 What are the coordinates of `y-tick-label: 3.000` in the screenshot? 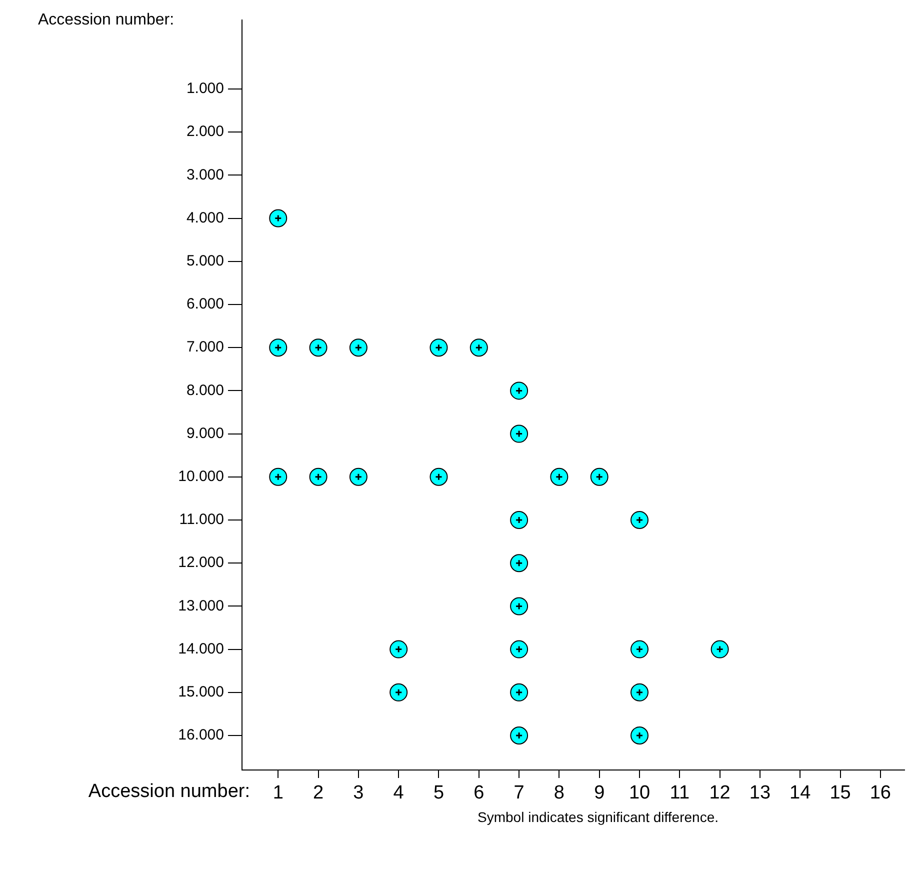 It's located at (205, 175).